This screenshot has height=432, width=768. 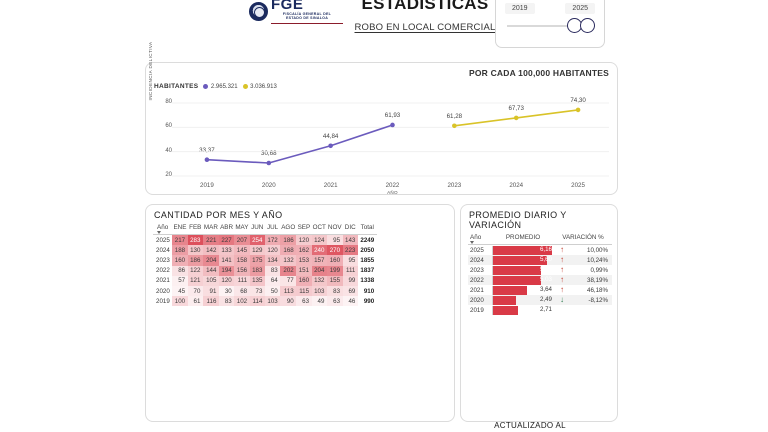 What do you see at coordinates (226, 260) in the screenshot?
I see `cell-month-value: 141` at bounding box center [226, 260].